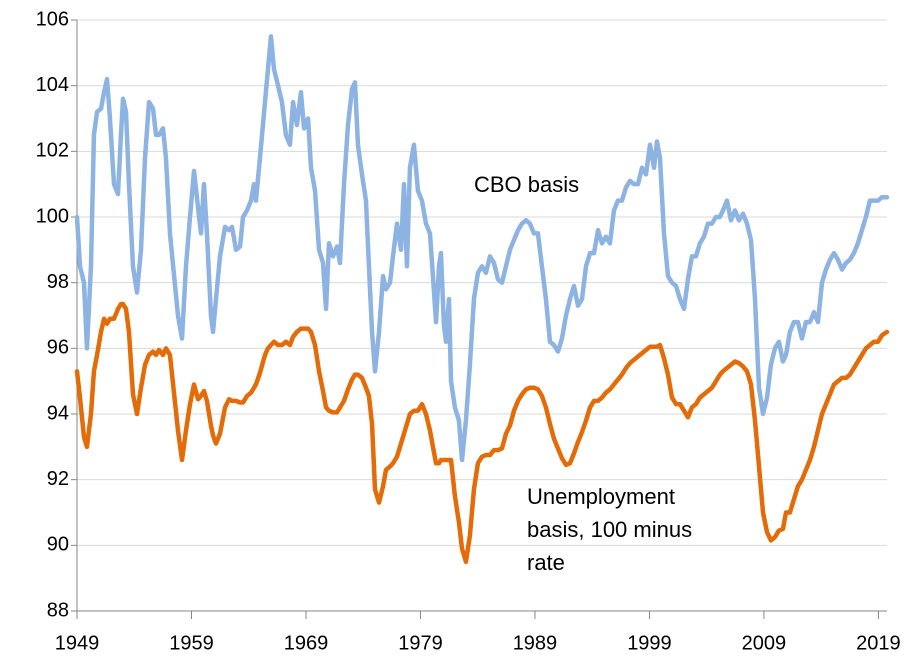 This screenshot has height=661, width=906. Describe the element at coordinates (58, 610) in the screenshot. I see `y-tick-label: 88` at that location.